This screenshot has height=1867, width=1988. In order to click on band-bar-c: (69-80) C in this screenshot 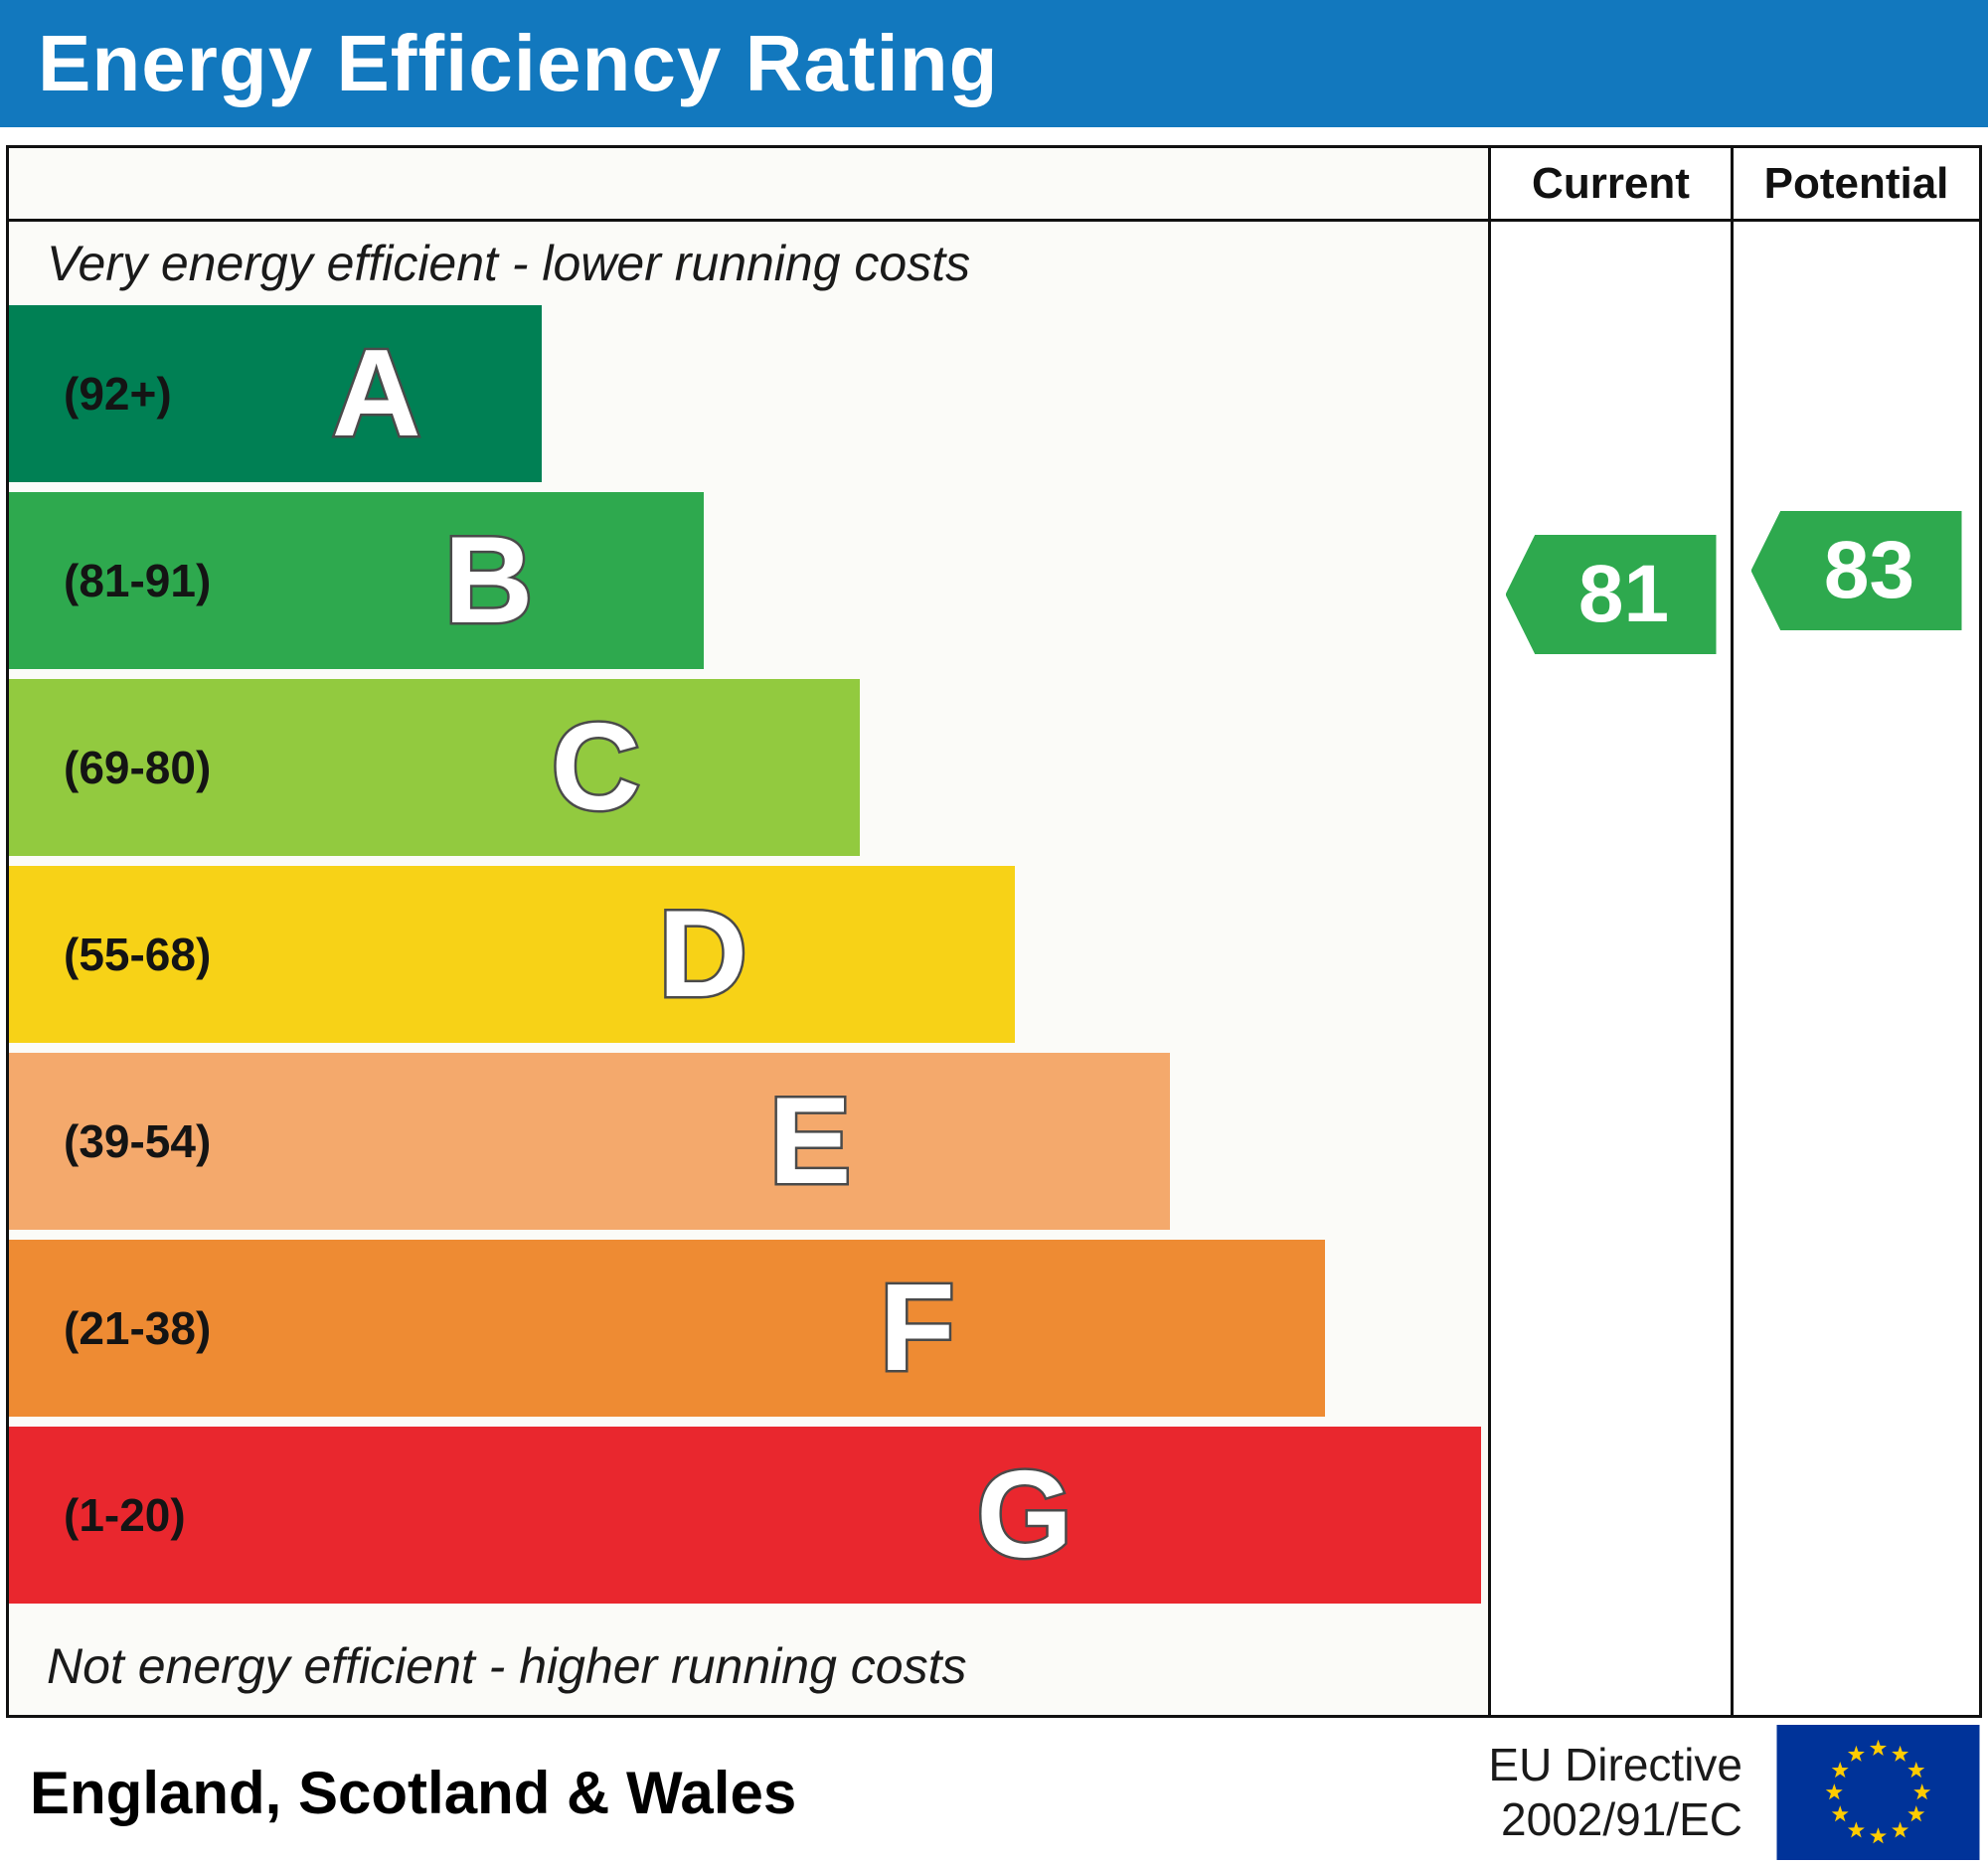, I will do `click(434, 767)`.